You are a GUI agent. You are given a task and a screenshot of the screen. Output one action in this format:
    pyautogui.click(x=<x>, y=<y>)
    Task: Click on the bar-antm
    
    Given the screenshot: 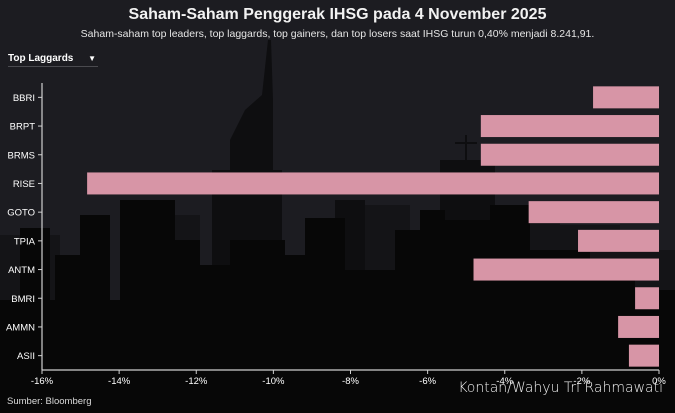 What is the action you would take?
    pyautogui.click(x=566, y=269)
    